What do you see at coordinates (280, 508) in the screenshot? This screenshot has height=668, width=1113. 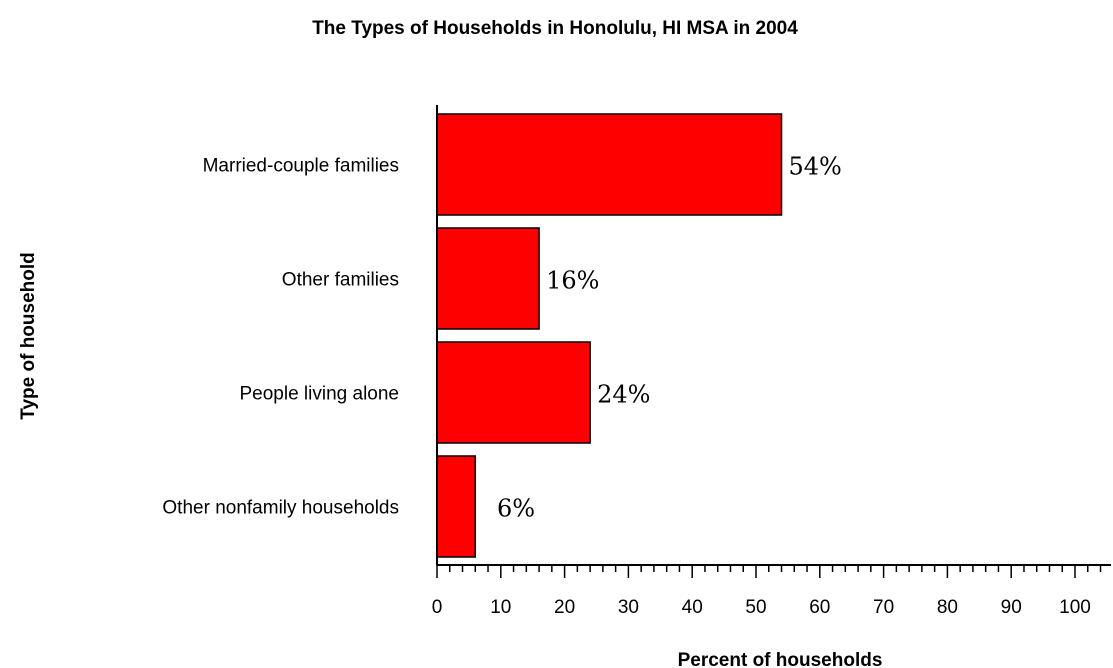 I see `category-label: Other nonfamily households` at bounding box center [280, 508].